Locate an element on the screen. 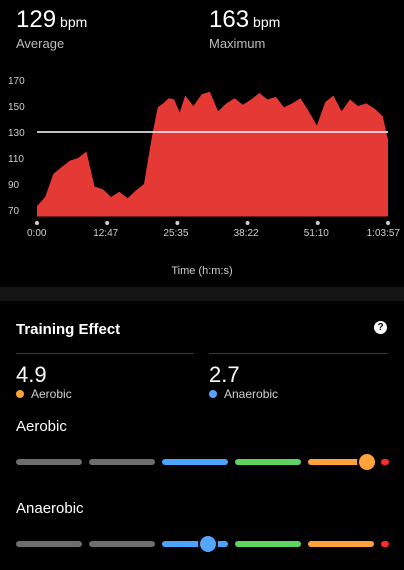 The image size is (404, 570). y-tick-label: 70 is located at coordinates (14, 211).